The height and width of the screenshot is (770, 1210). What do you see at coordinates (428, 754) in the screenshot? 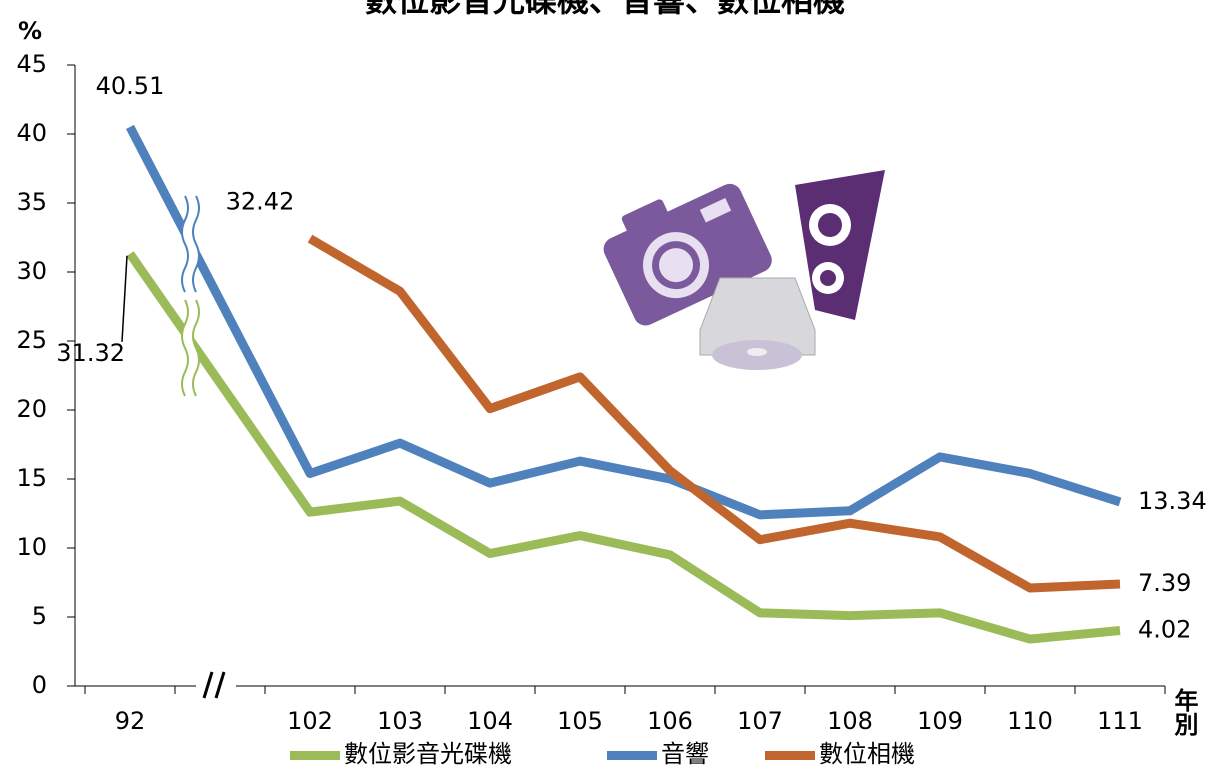
I see `legend-label: 數位影音光碟機` at bounding box center [428, 754].